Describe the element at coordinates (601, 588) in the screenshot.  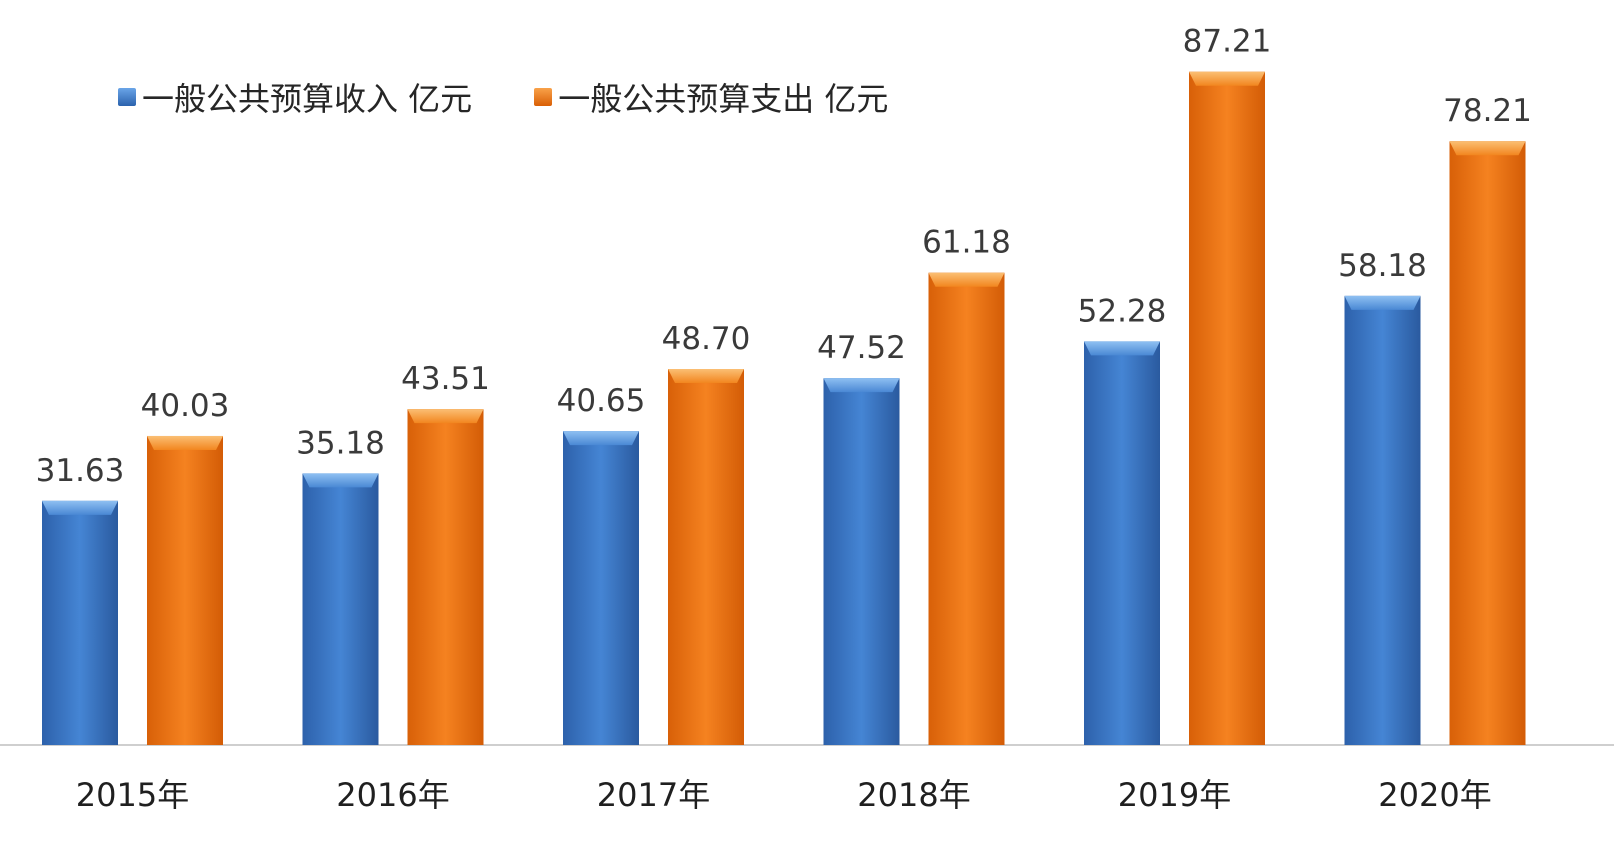
I see `bar-revenue-2017年` at that location.